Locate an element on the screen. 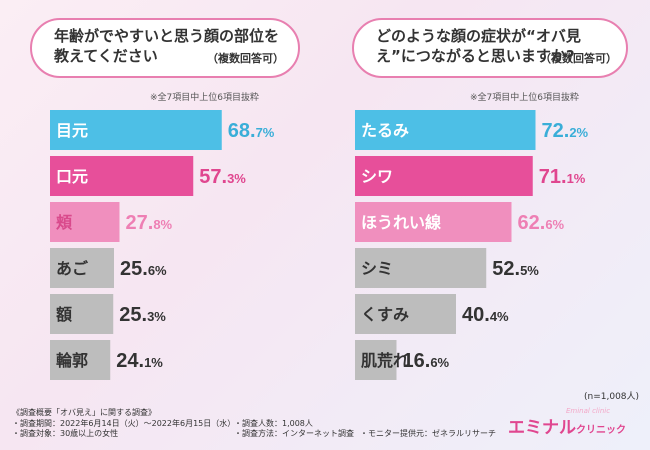  chart1-category-label-4: 額 is located at coordinates (63, 314).